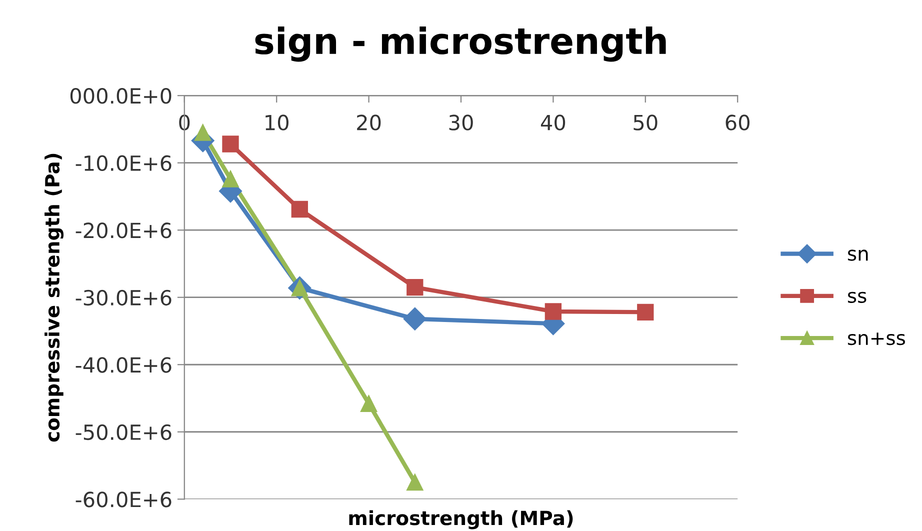  I want to click on y-tick-label: -40.0E+6, so click(124, 365).